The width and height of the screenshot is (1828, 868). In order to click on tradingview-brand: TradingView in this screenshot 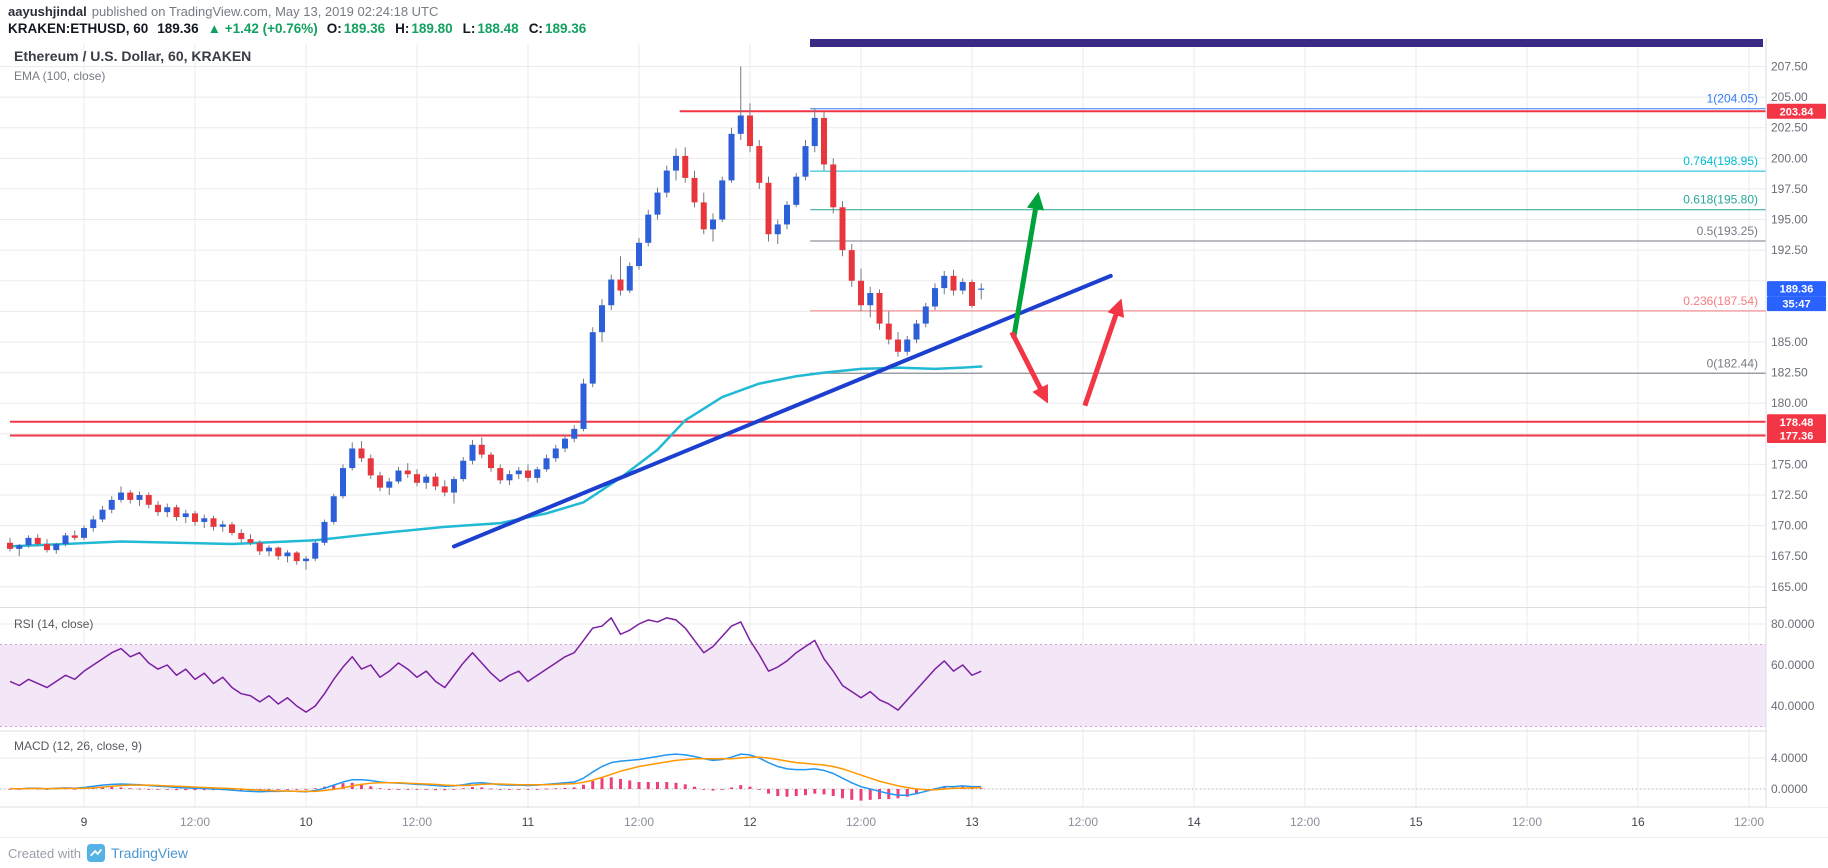, I will do `click(149, 853)`.